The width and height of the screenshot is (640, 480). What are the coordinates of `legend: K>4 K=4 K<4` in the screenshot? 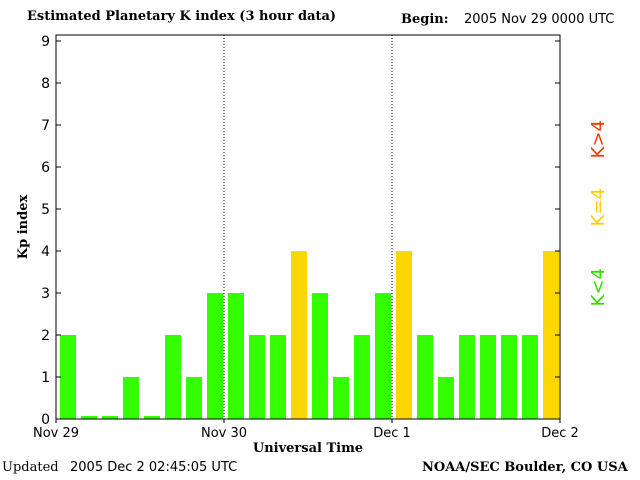 It's located at (603, 220).